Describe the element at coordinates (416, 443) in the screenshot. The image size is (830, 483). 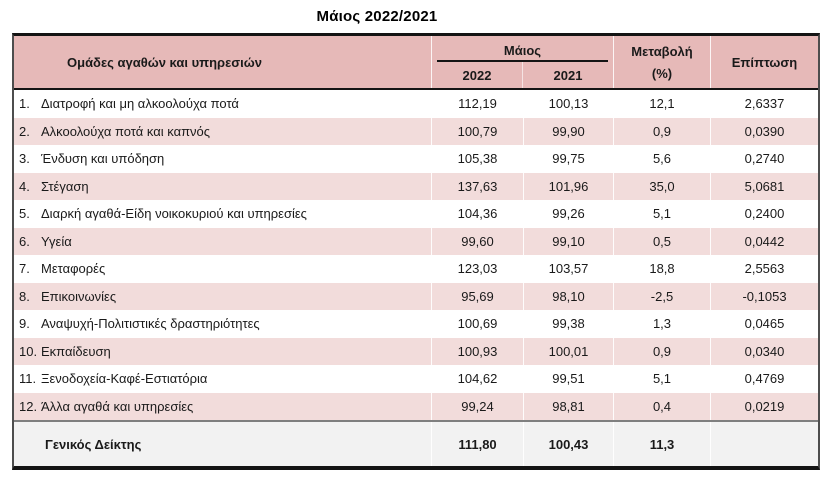
I see `table-footer-row: Γενικός Δείκτης 111,80 100,43 11,3` at that location.